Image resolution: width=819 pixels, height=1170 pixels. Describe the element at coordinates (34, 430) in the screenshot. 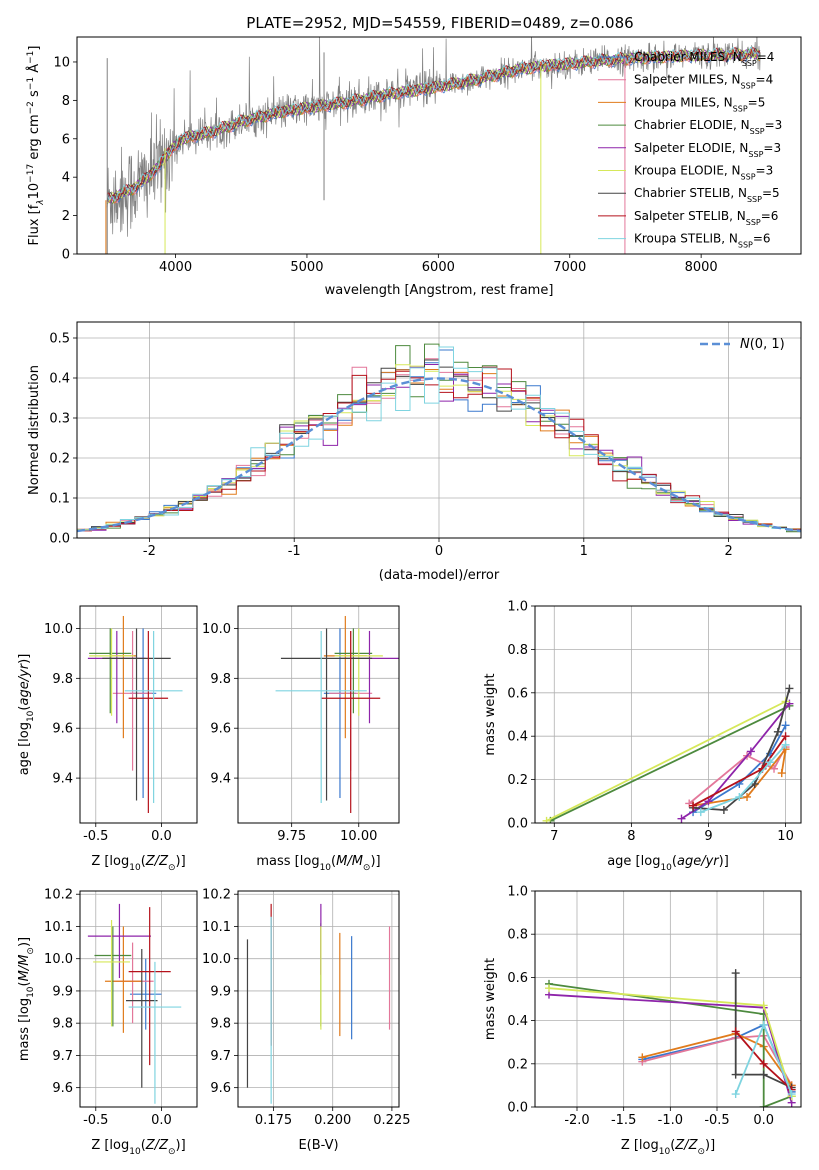

I see `y-axis-label: Normed distribution` at that location.